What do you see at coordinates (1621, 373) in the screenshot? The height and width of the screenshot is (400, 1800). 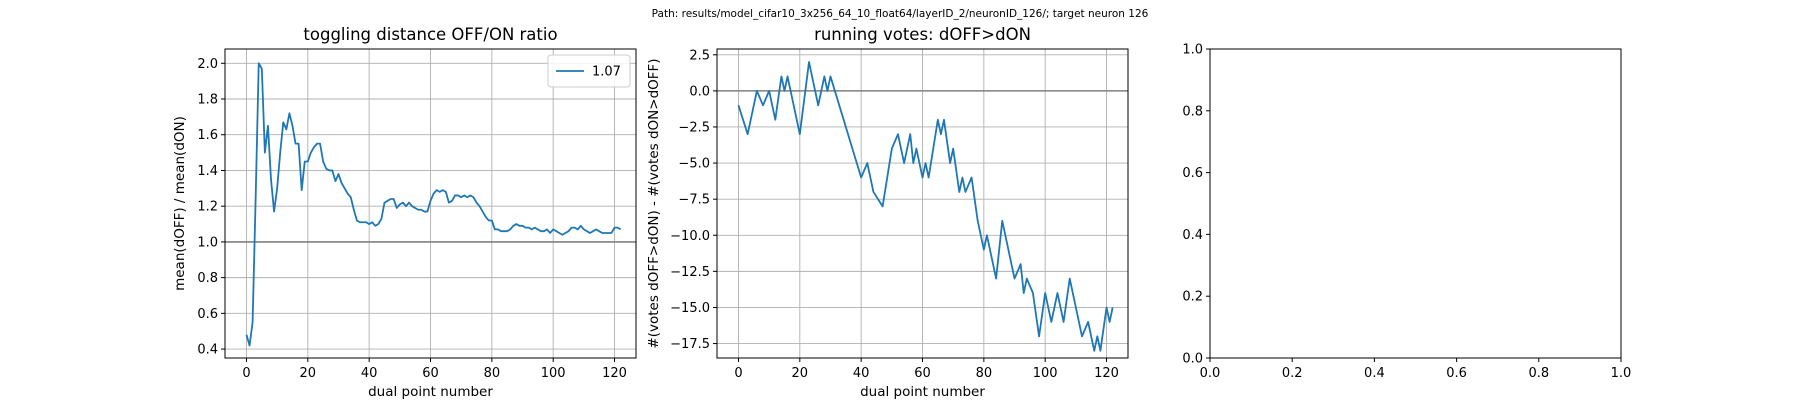 I see `x-tick-label: 1.0` at bounding box center [1621, 373].